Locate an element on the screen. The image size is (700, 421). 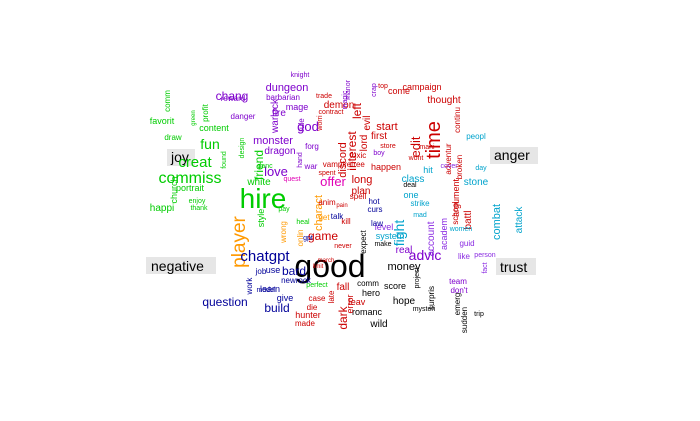
word-model-75: model is located at coordinates (266, 290).